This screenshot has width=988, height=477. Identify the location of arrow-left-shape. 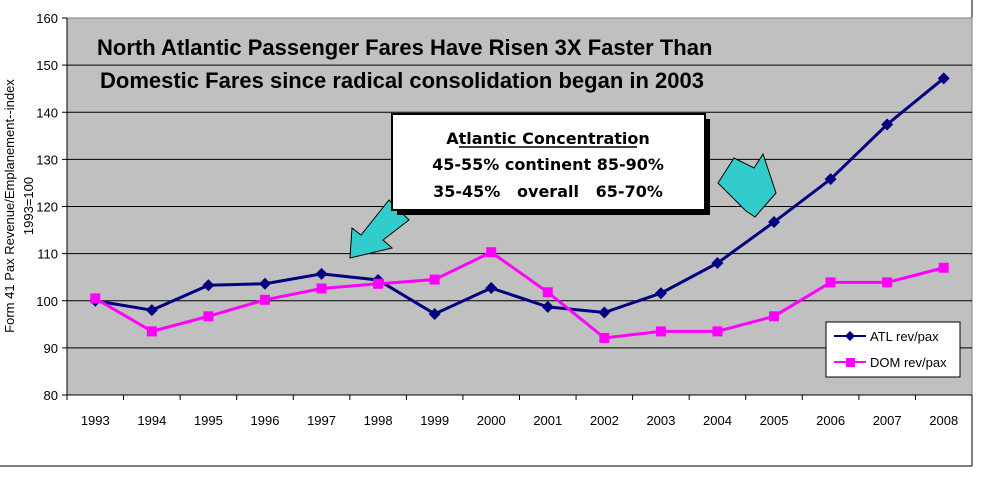
(379, 229).